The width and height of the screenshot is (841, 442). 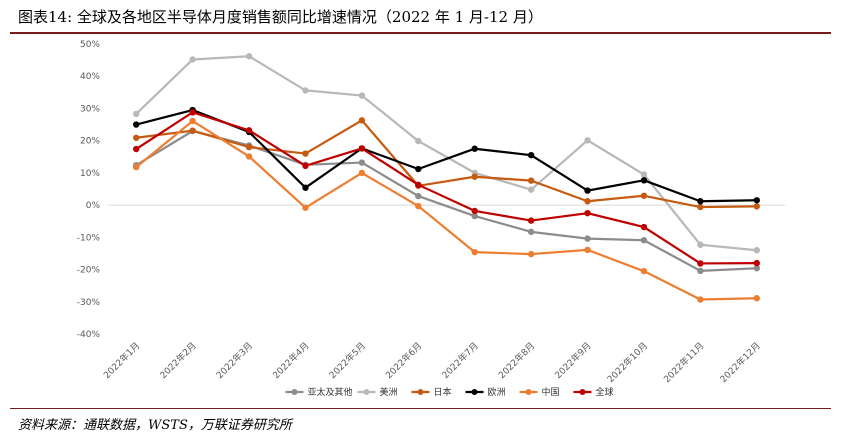 What do you see at coordinates (90, 45) in the screenshot?
I see `y-tick-label: 50%` at bounding box center [90, 45].